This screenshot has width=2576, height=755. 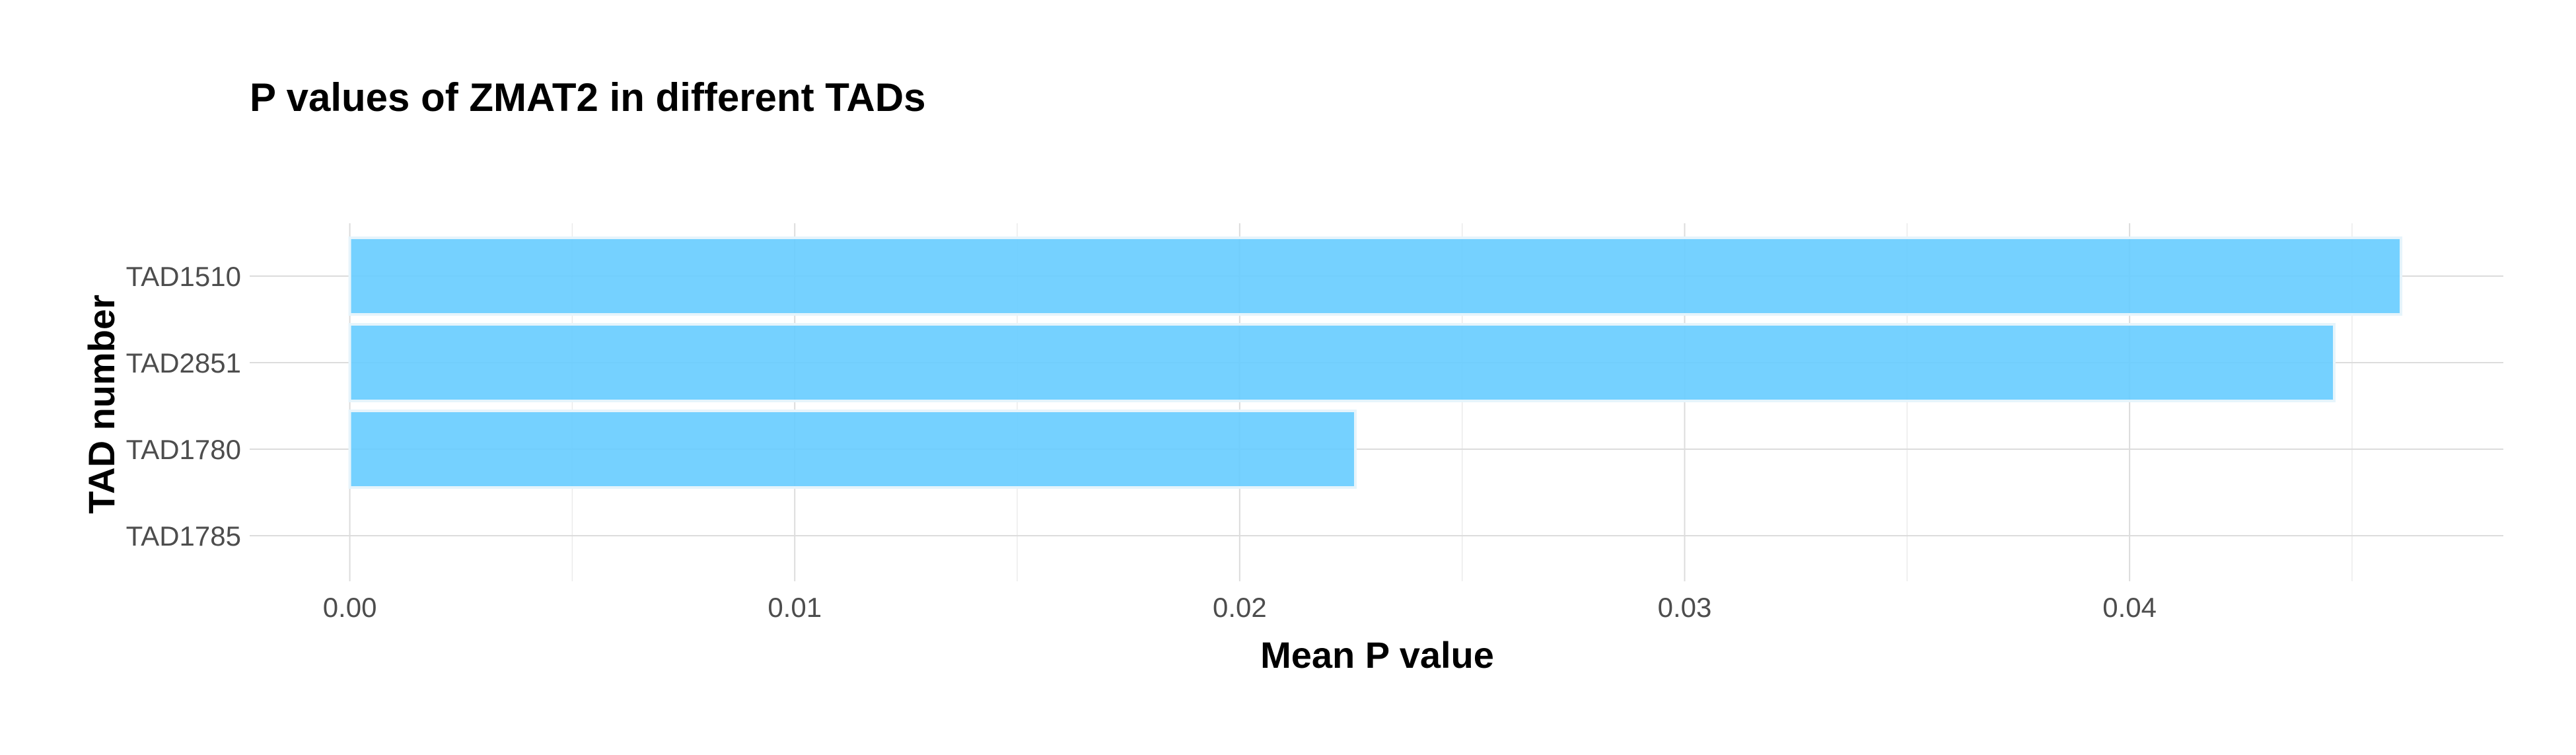 What do you see at coordinates (853, 449) in the screenshot?
I see `bar-tad1780` at bounding box center [853, 449].